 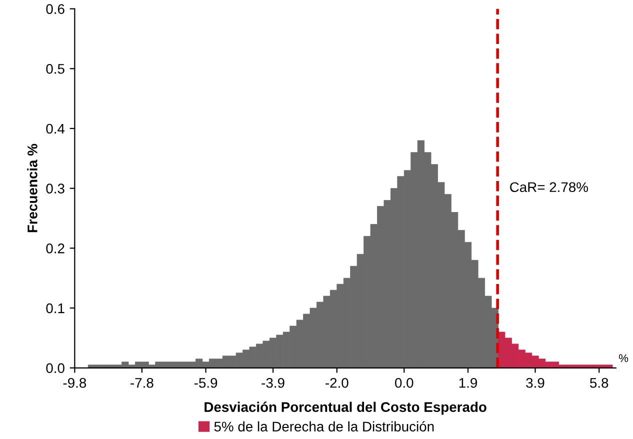 I want to click on x-tick-label: -2.0, so click(x=337, y=383).